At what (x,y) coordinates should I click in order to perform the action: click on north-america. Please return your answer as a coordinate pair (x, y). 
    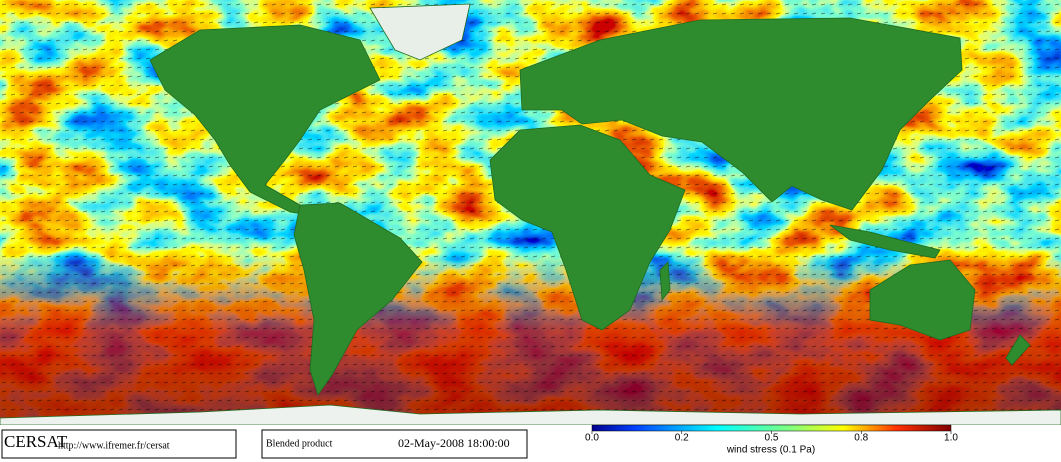
    Looking at the image, I should click on (265, 120).